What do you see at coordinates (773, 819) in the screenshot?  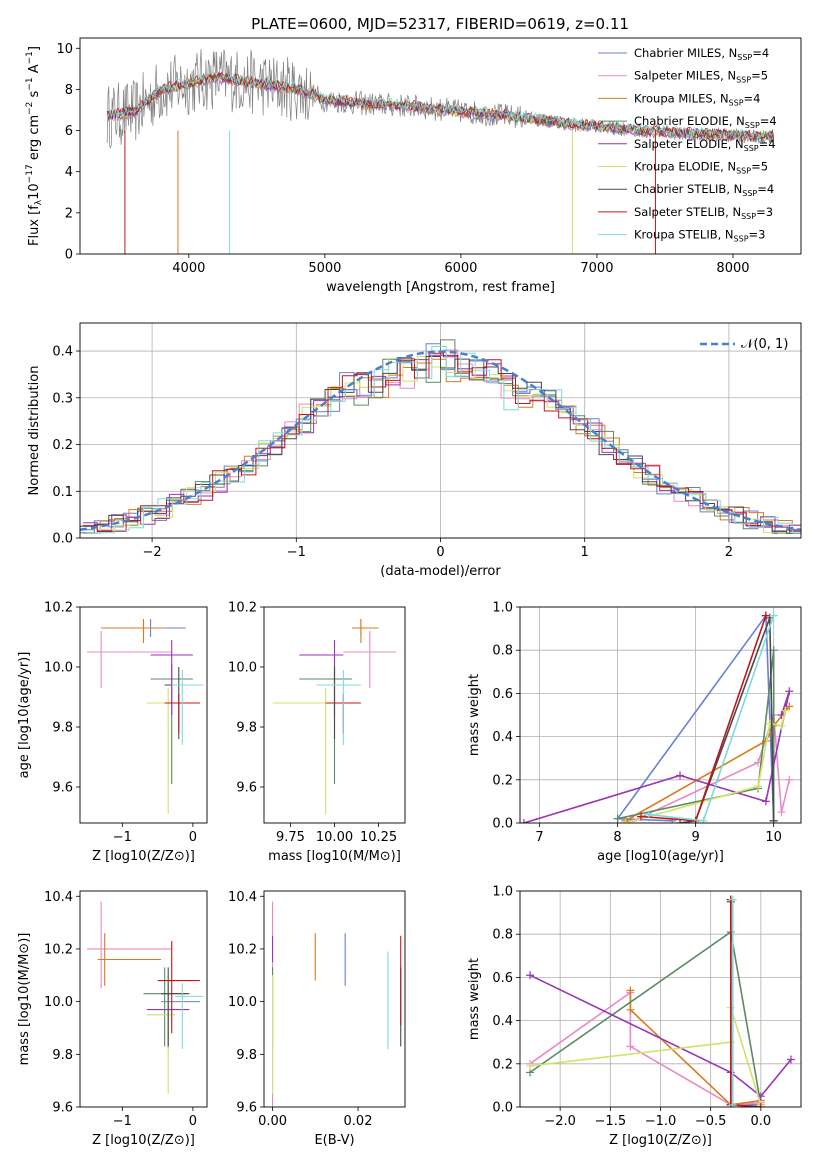 I see `weight-marker-cs` at bounding box center [773, 819].